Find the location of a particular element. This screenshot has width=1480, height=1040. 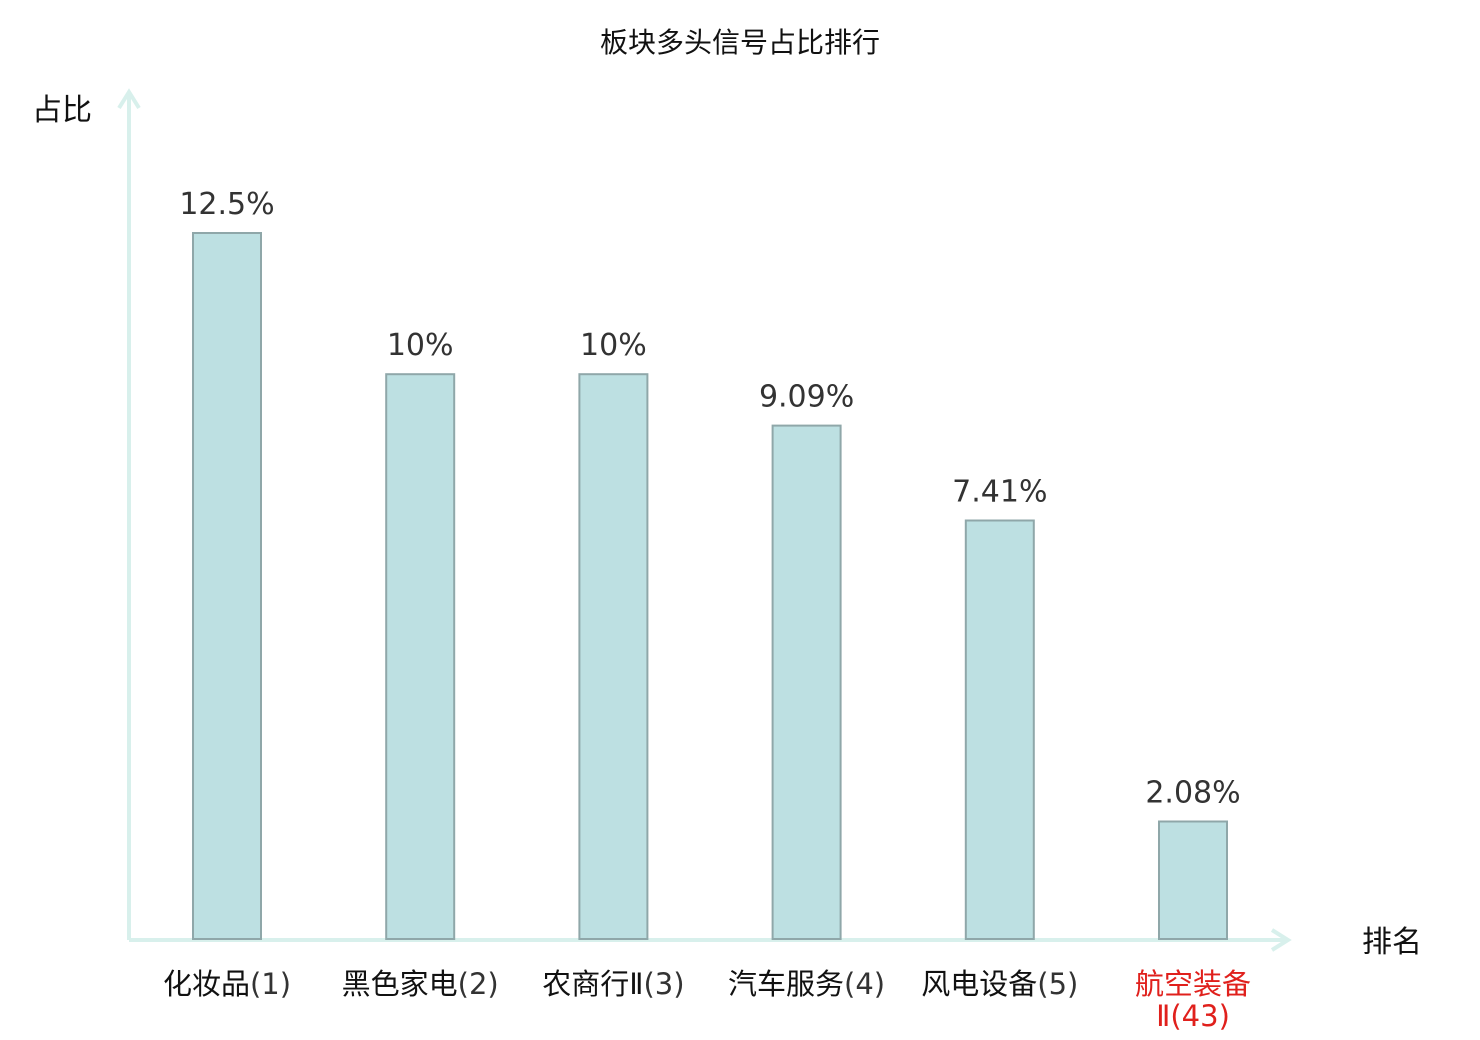

category-label: 风电设备(5) is located at coordinates (999, 984).